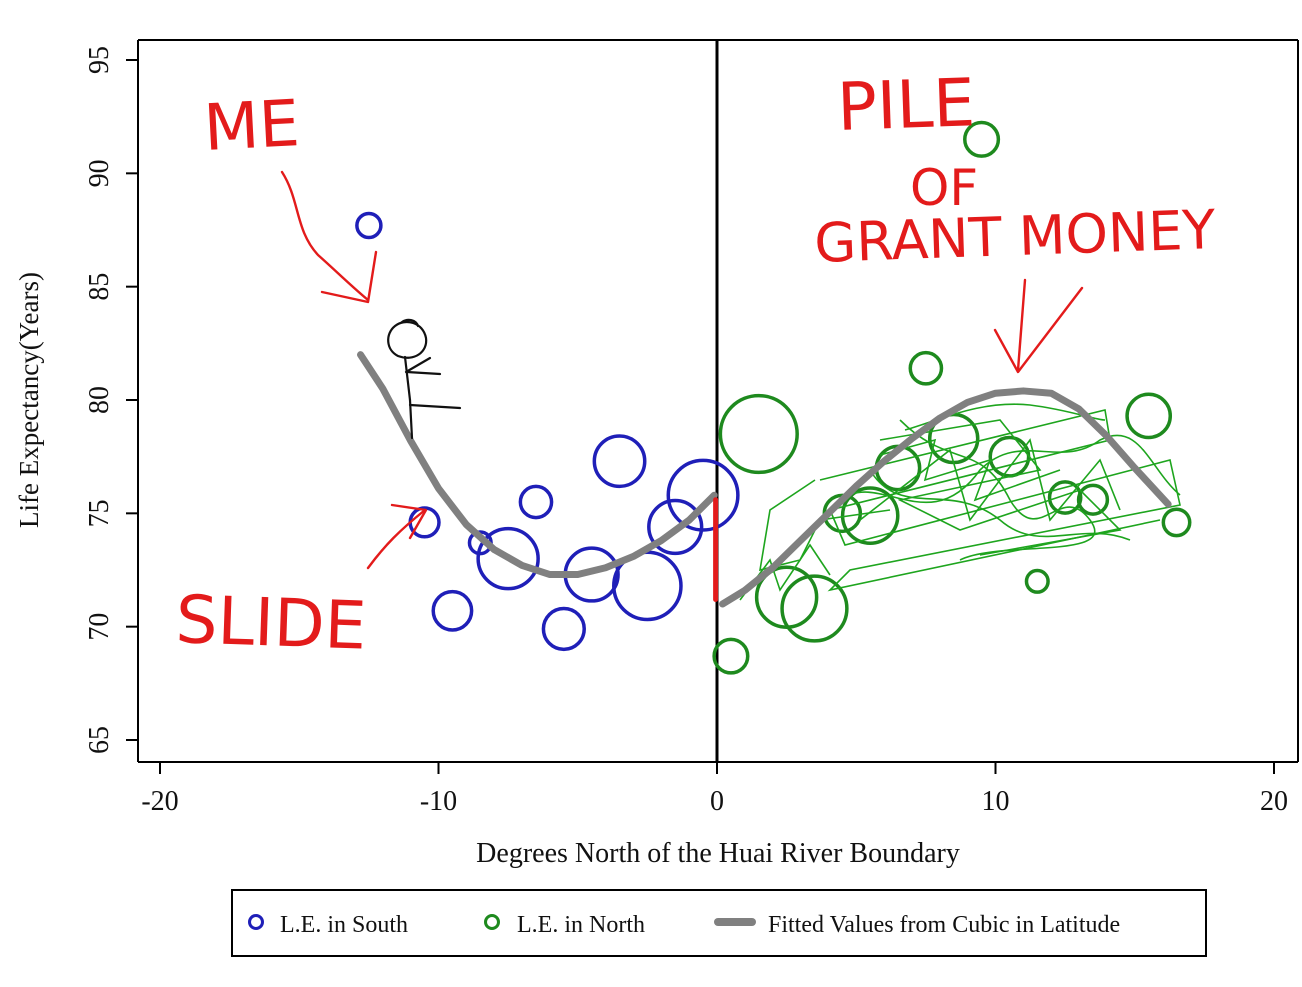 Image resolution: width=1302 pixels, height=987 pixels. Describe the element at coordinates (717, 801) in the screenshot. I see `x-tick-label: 0` at that location.